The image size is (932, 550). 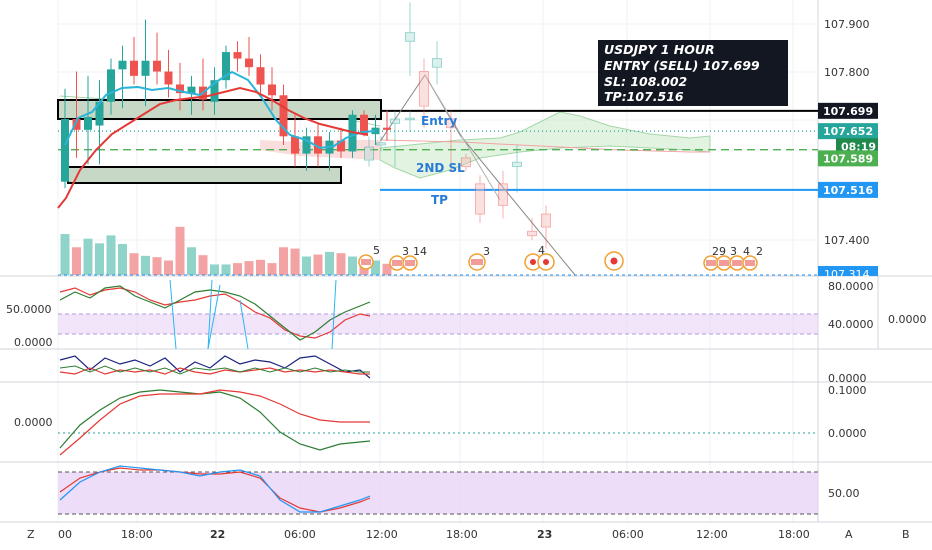 I want to click on rsi-panel: 50.0000 0.0000 80.0000 40.0000 0.0000, so click(x=466, y=314).